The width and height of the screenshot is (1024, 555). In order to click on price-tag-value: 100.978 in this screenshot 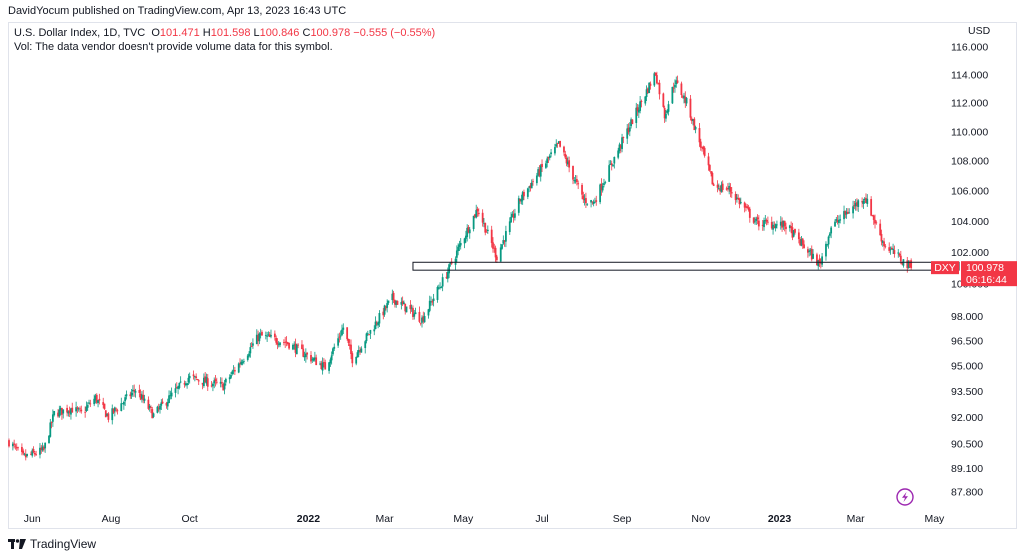, I will do `click(985, 268)`.